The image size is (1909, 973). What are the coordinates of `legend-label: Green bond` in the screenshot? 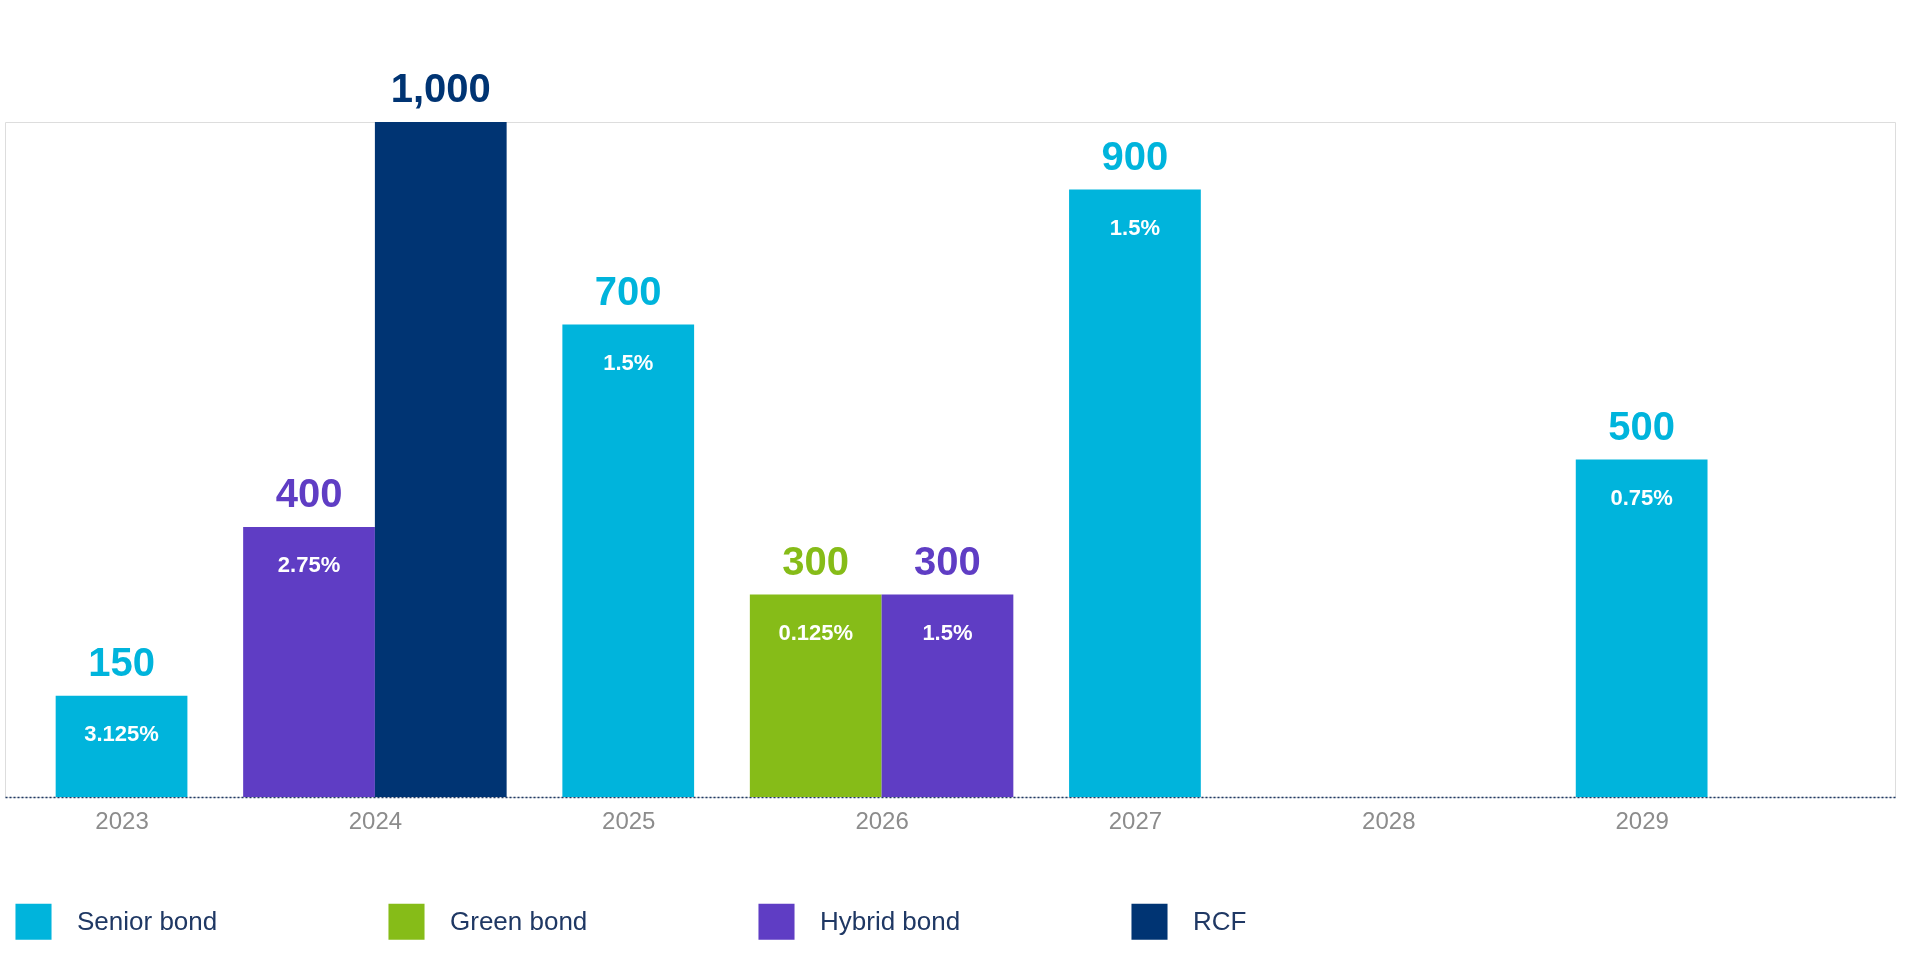 It's located at (519, 920).